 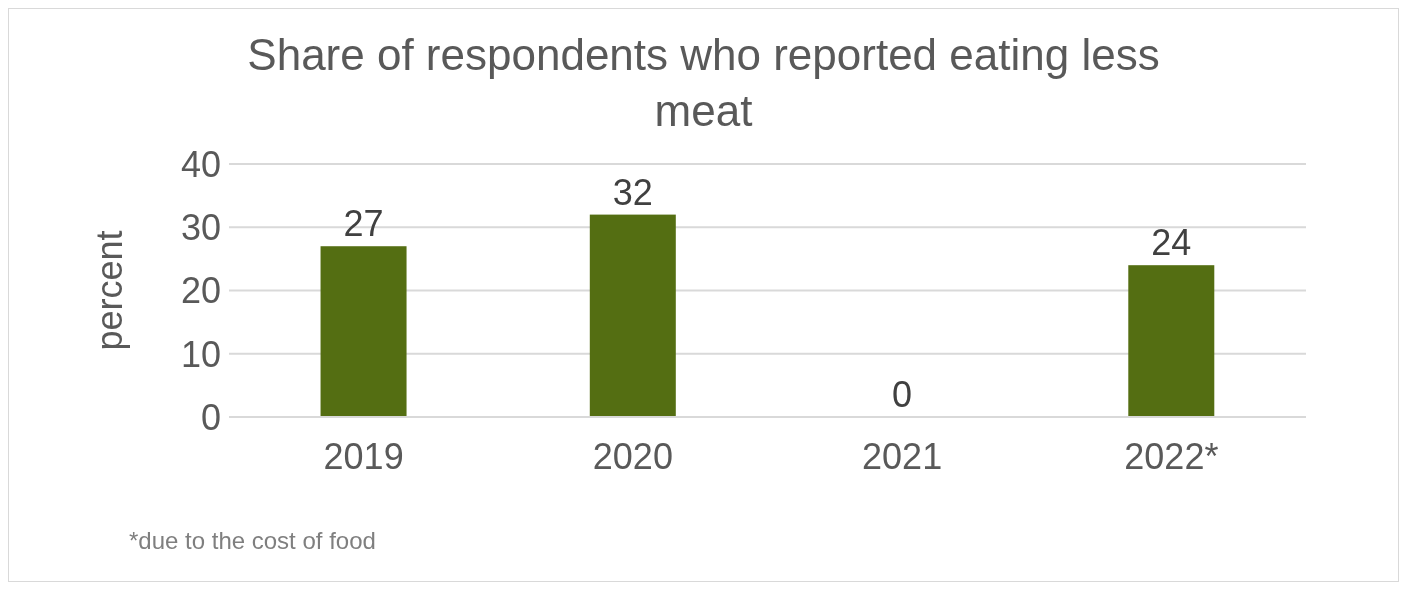 I want to click on x-tick-label: 2020, so click(x=632, y=456).